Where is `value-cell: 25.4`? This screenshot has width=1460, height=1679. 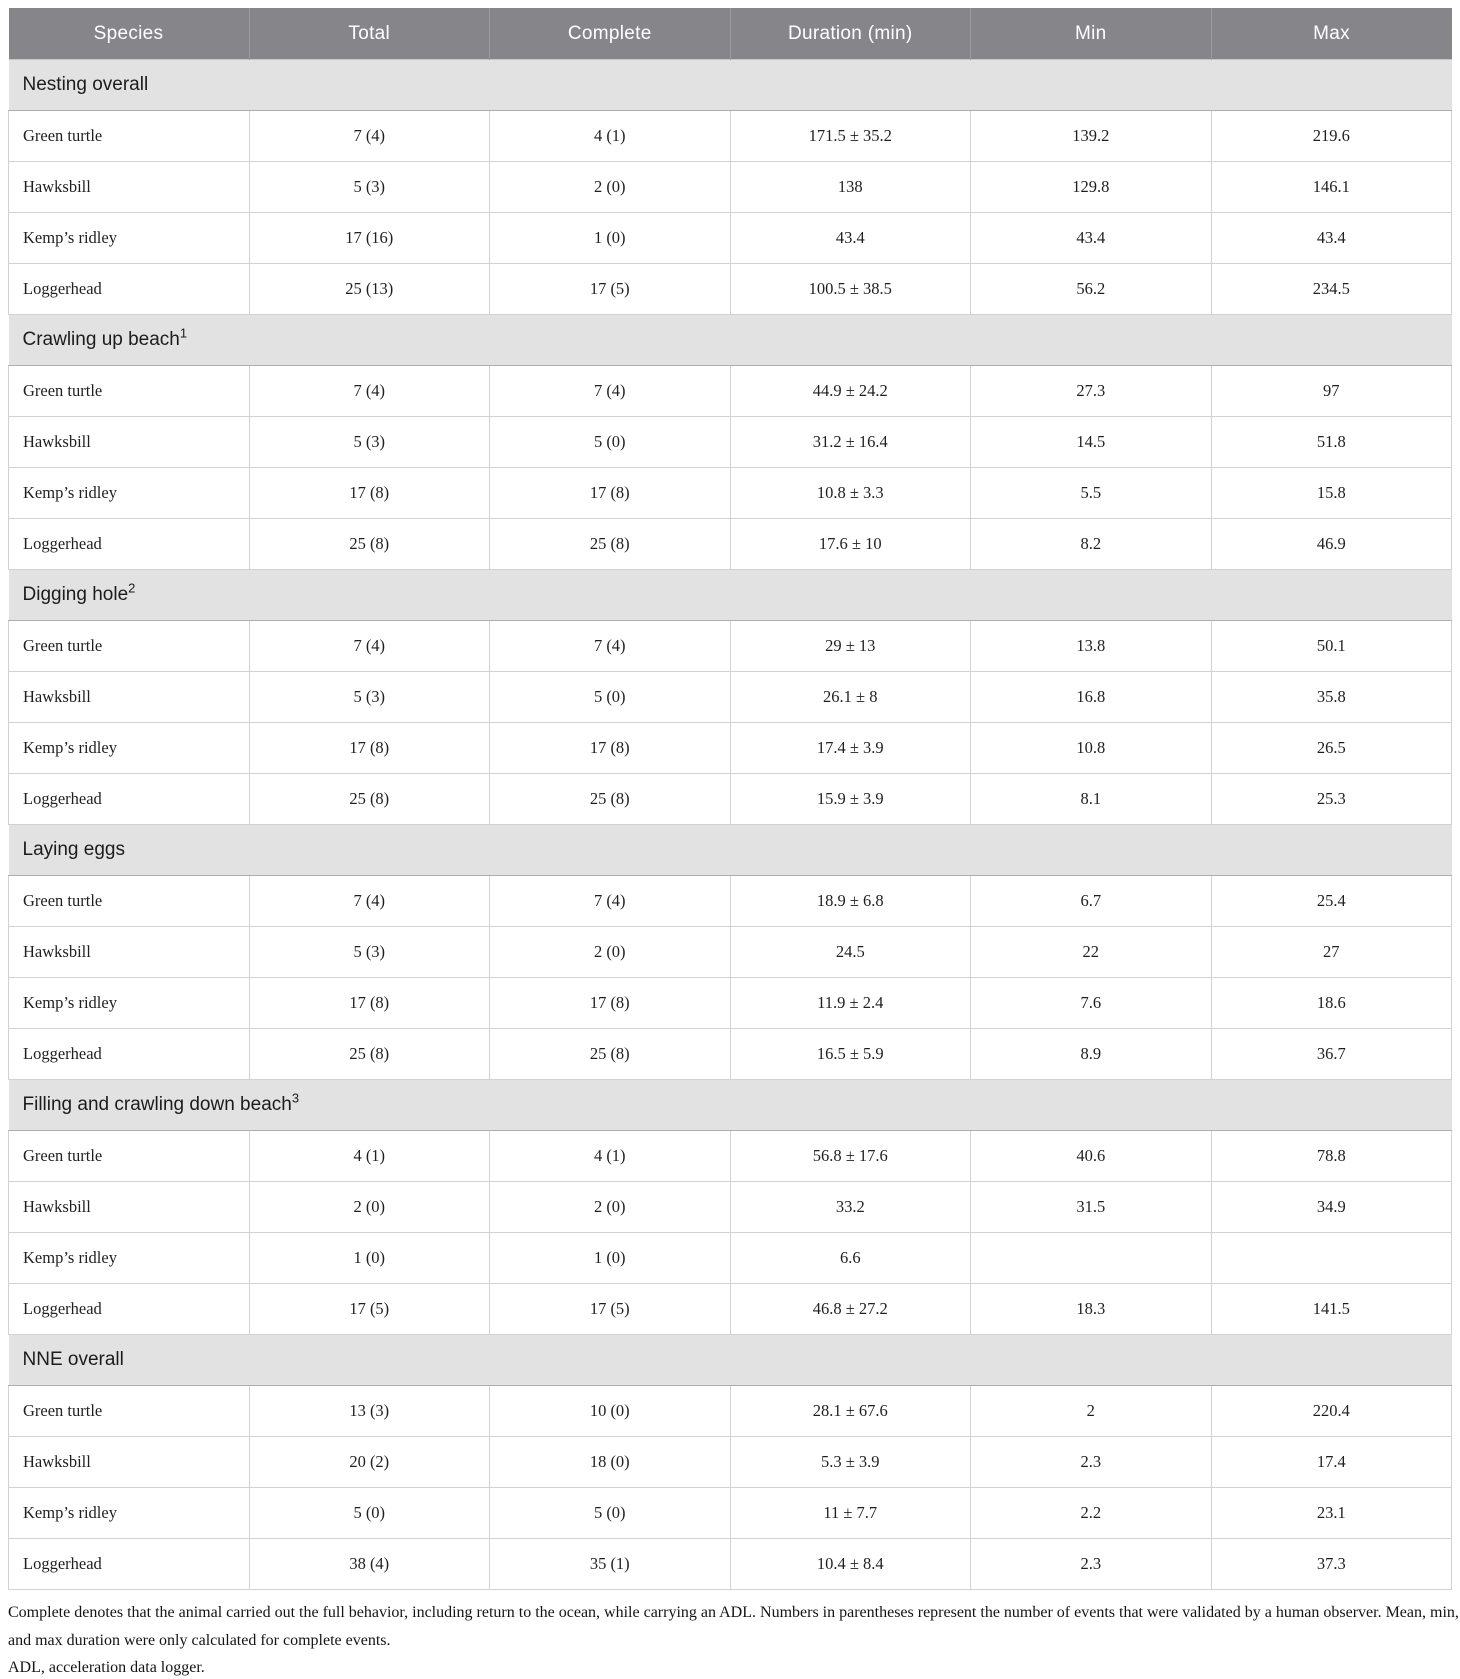
value-cell: 25.4 is located at coordinates (1331, 901).